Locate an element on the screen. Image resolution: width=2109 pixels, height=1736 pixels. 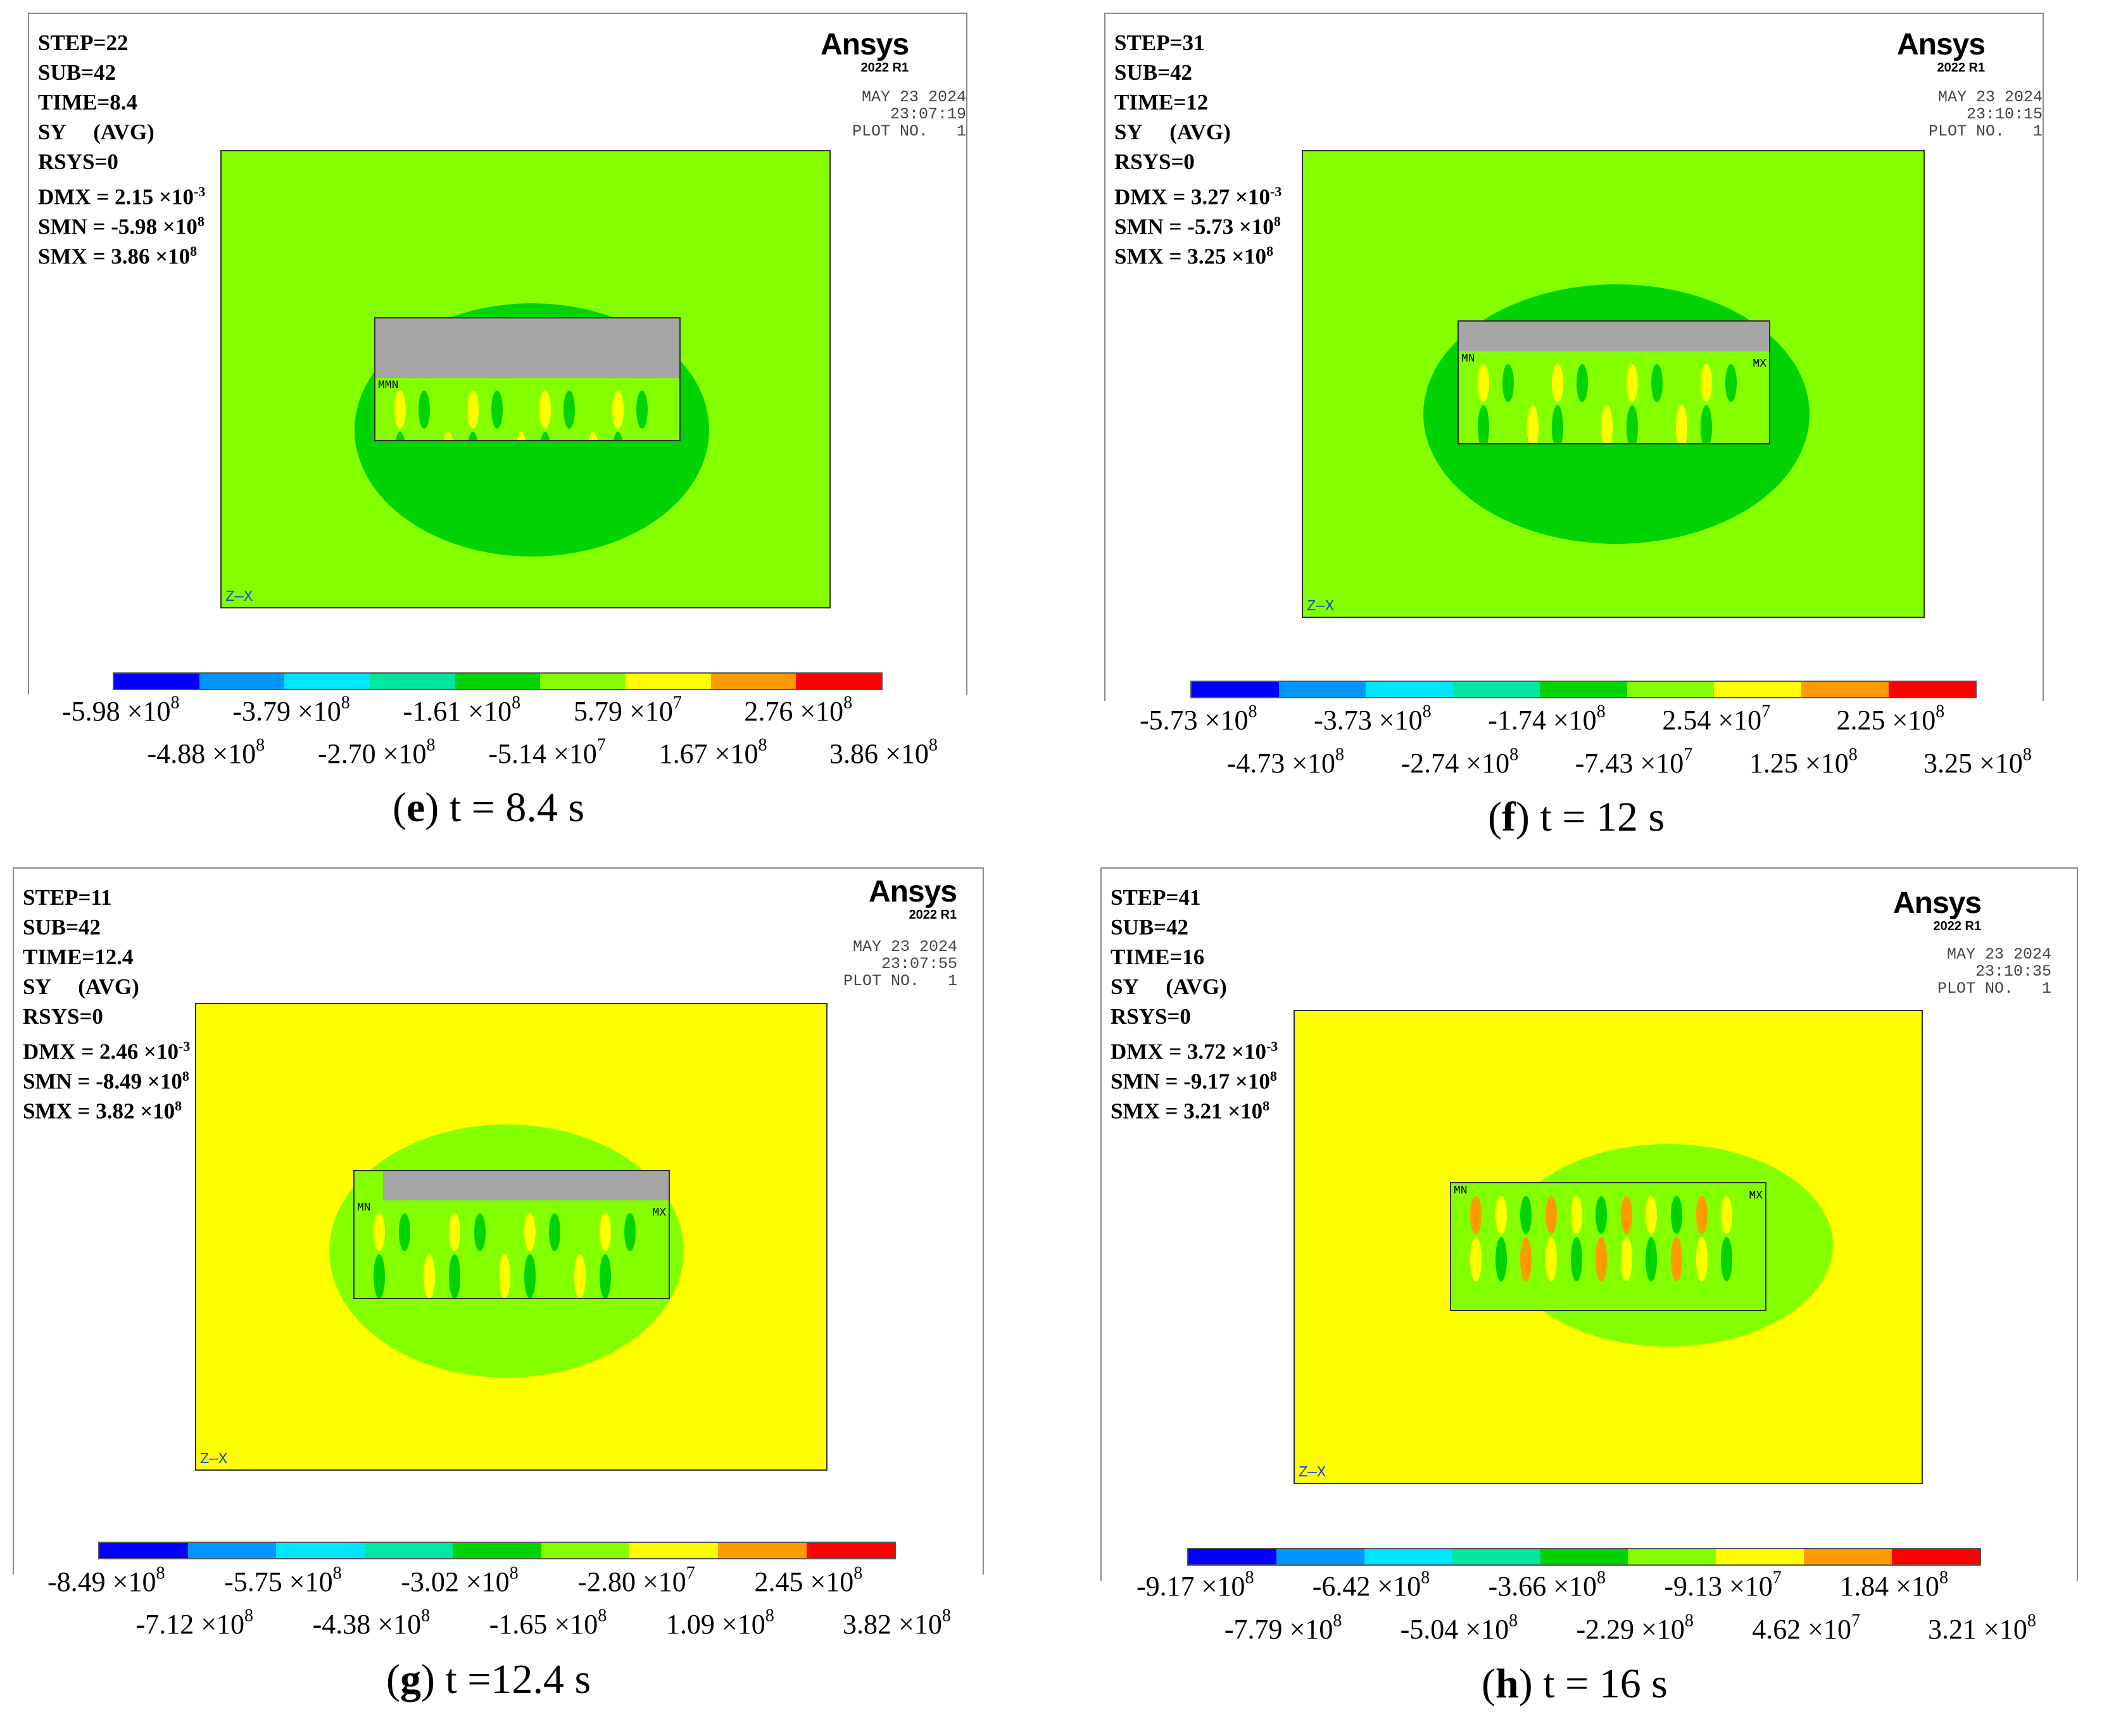
axis-x-label: X is located at coordinates (223, 1459).